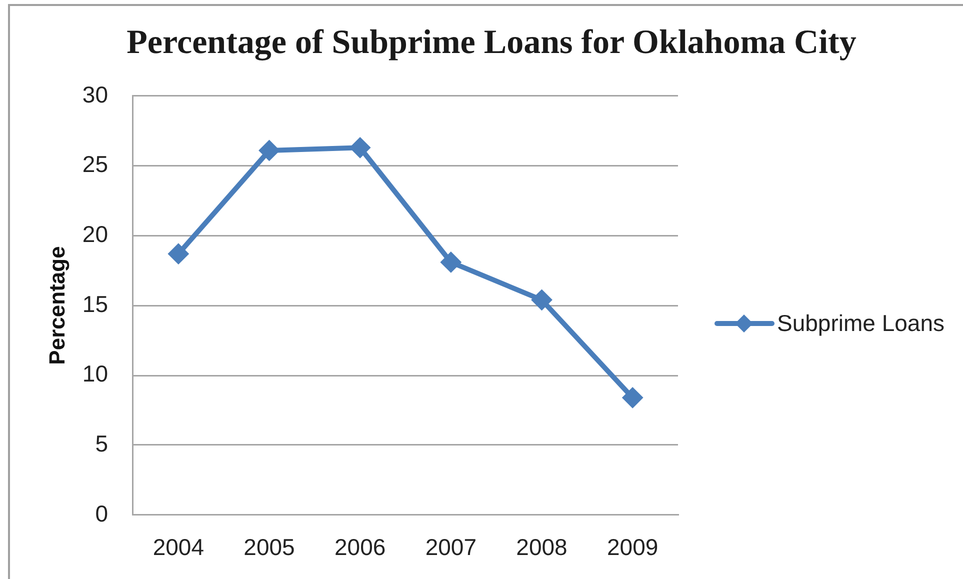 This screenshot has height=579, width=963. Describe the element at coordinates (632, 547) in the screenshot. I see `x-tick-label: 2009` at that location.